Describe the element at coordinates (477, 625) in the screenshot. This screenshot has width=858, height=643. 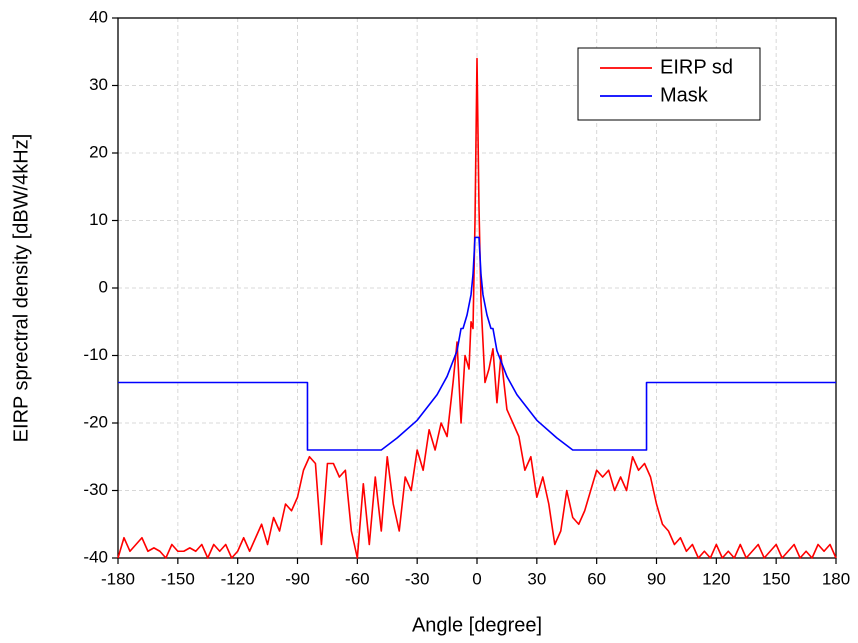
I see `x-axis-label: Angle [degree]` at that location.